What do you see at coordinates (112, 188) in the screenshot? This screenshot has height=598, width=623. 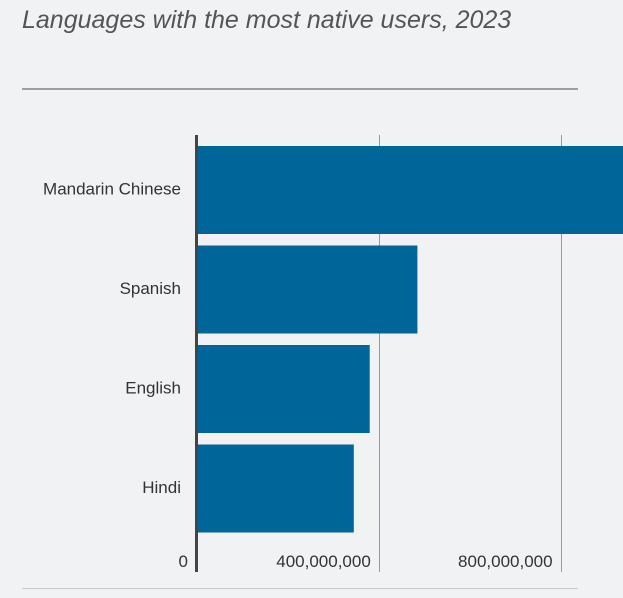 I see `category-label: Mandarin Chinese` at bounding box center [112, 188].